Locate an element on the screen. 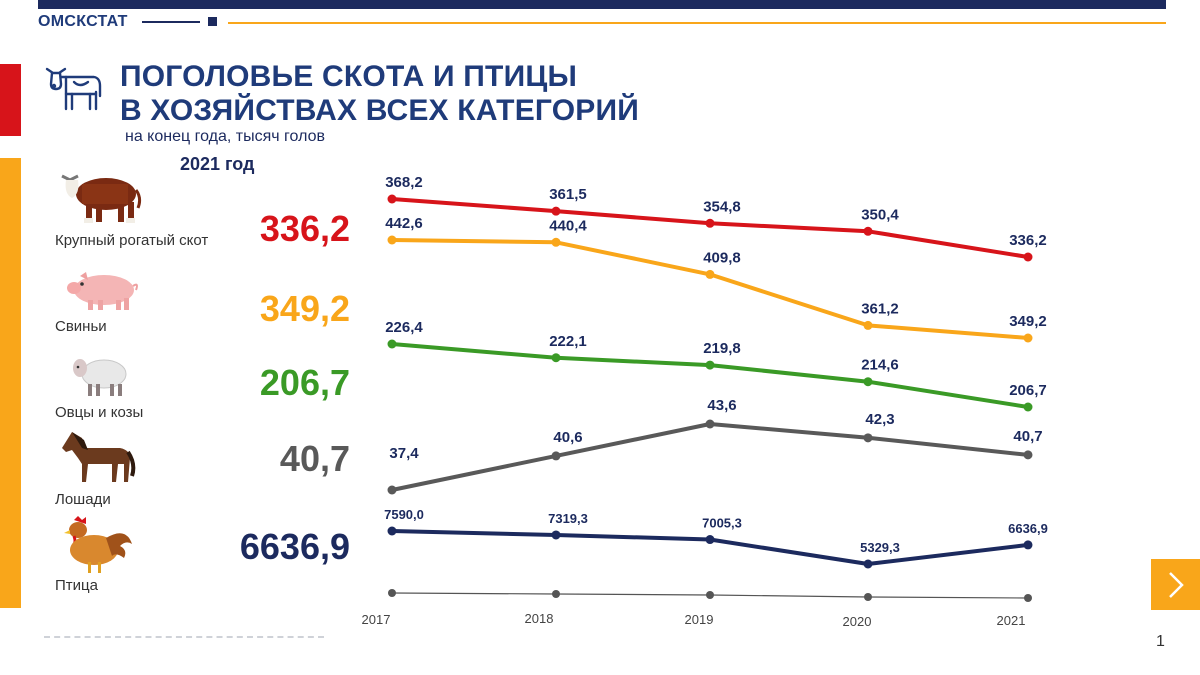 The image size is (1200, 675). x-tick-label: 2018 is located at coordinates (539, 618).